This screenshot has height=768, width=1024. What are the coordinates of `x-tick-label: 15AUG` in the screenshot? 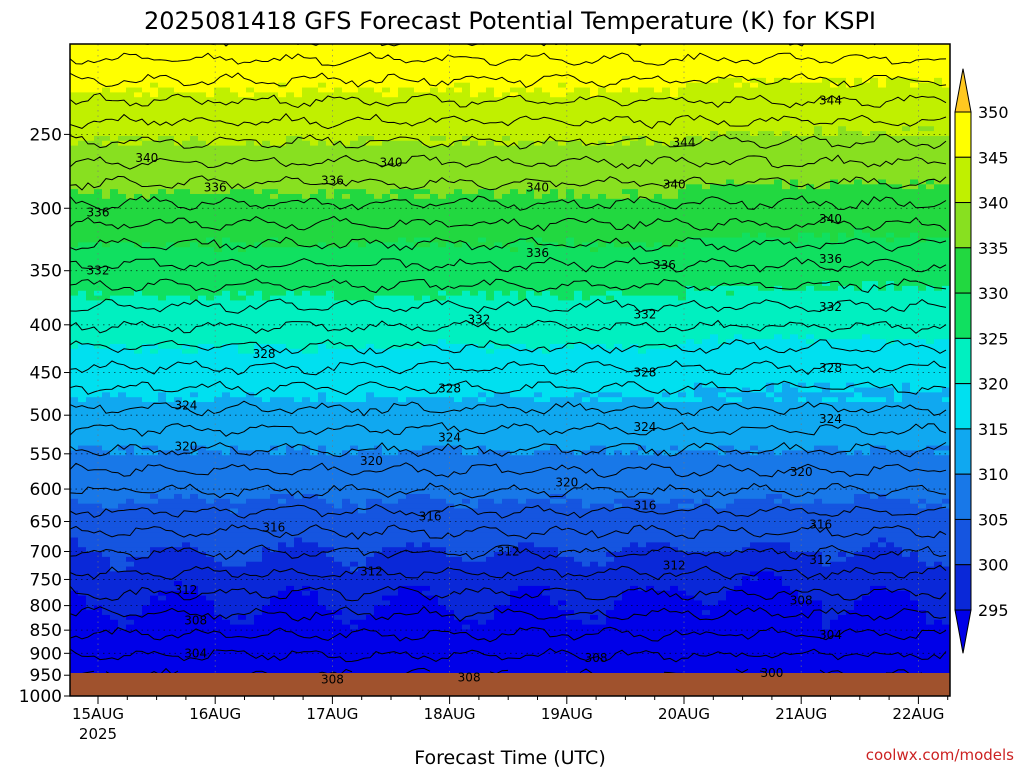 It's located at (98, 714).